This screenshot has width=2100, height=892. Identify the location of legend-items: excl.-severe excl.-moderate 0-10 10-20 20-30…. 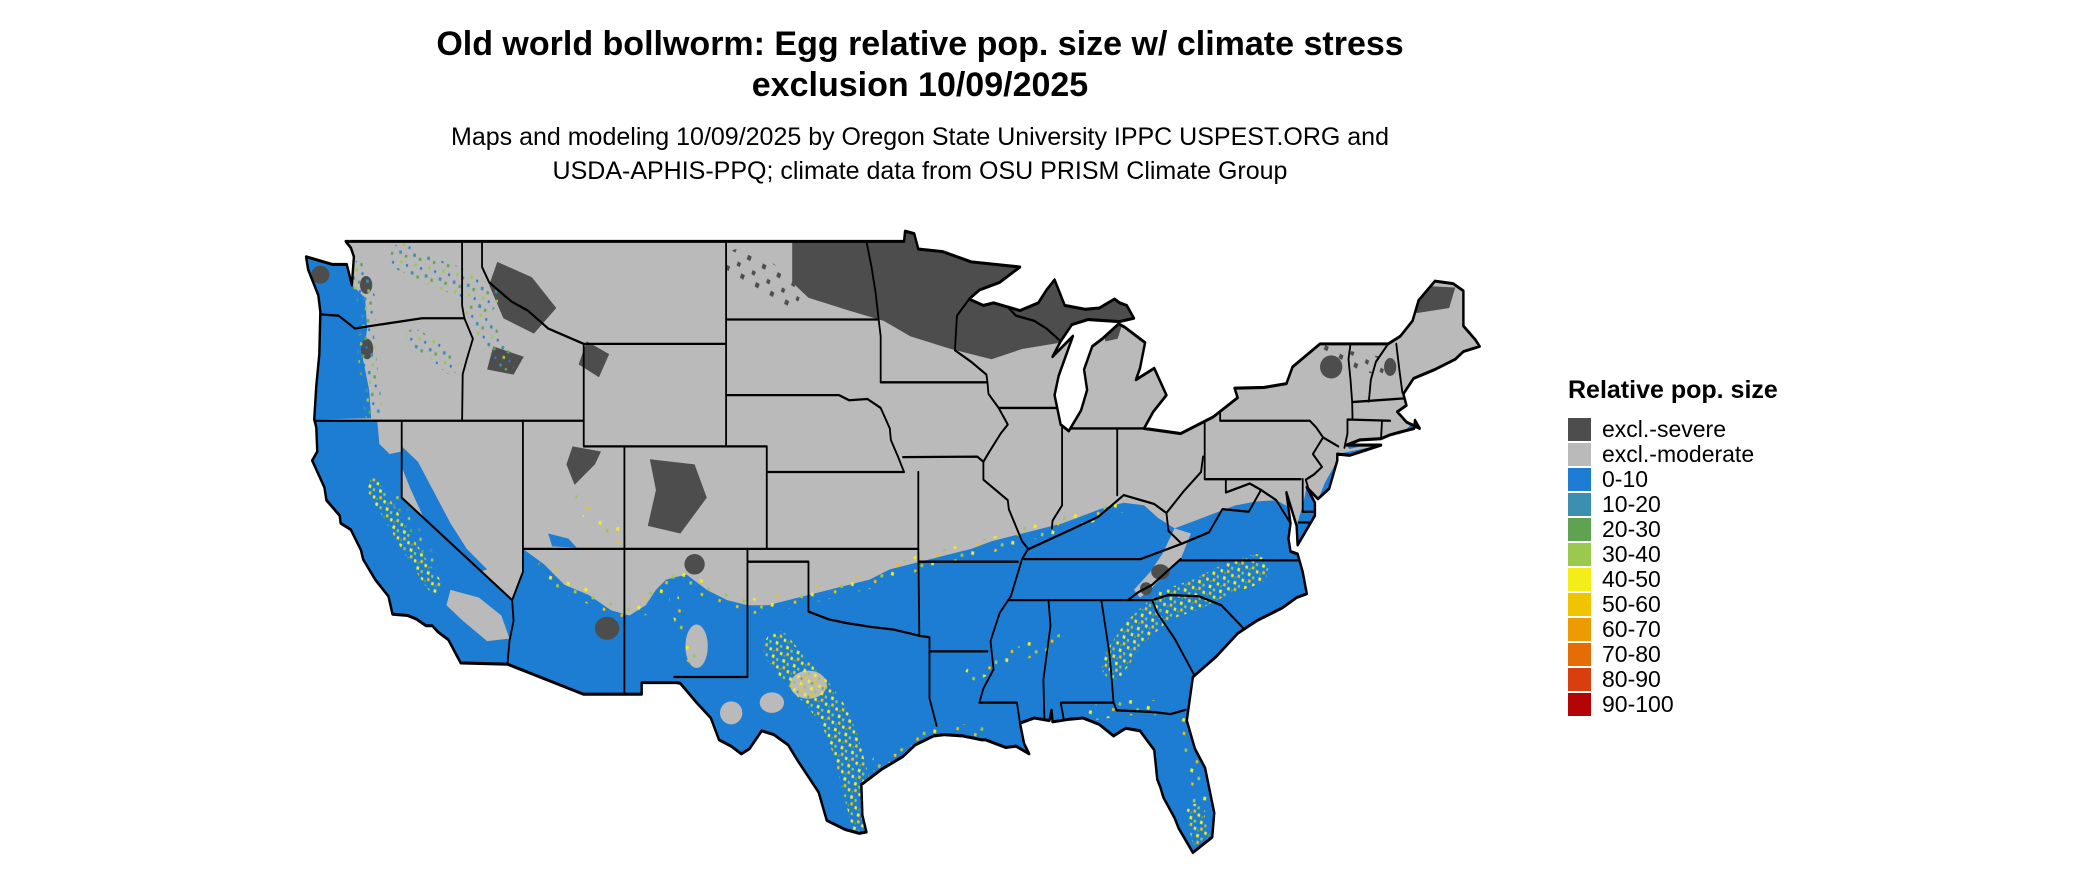
(1718, 567).